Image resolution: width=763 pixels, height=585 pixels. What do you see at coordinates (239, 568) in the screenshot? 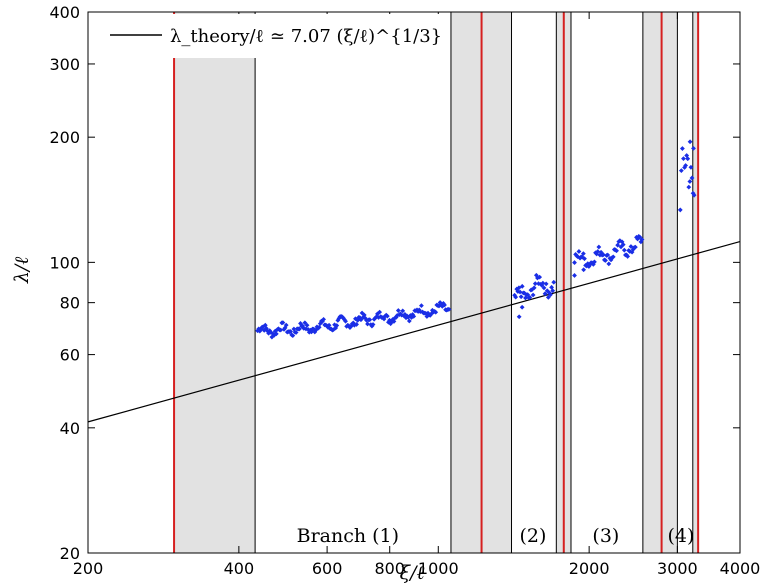
I see `x-tick-label: 400` at bounding box center [239, 568].